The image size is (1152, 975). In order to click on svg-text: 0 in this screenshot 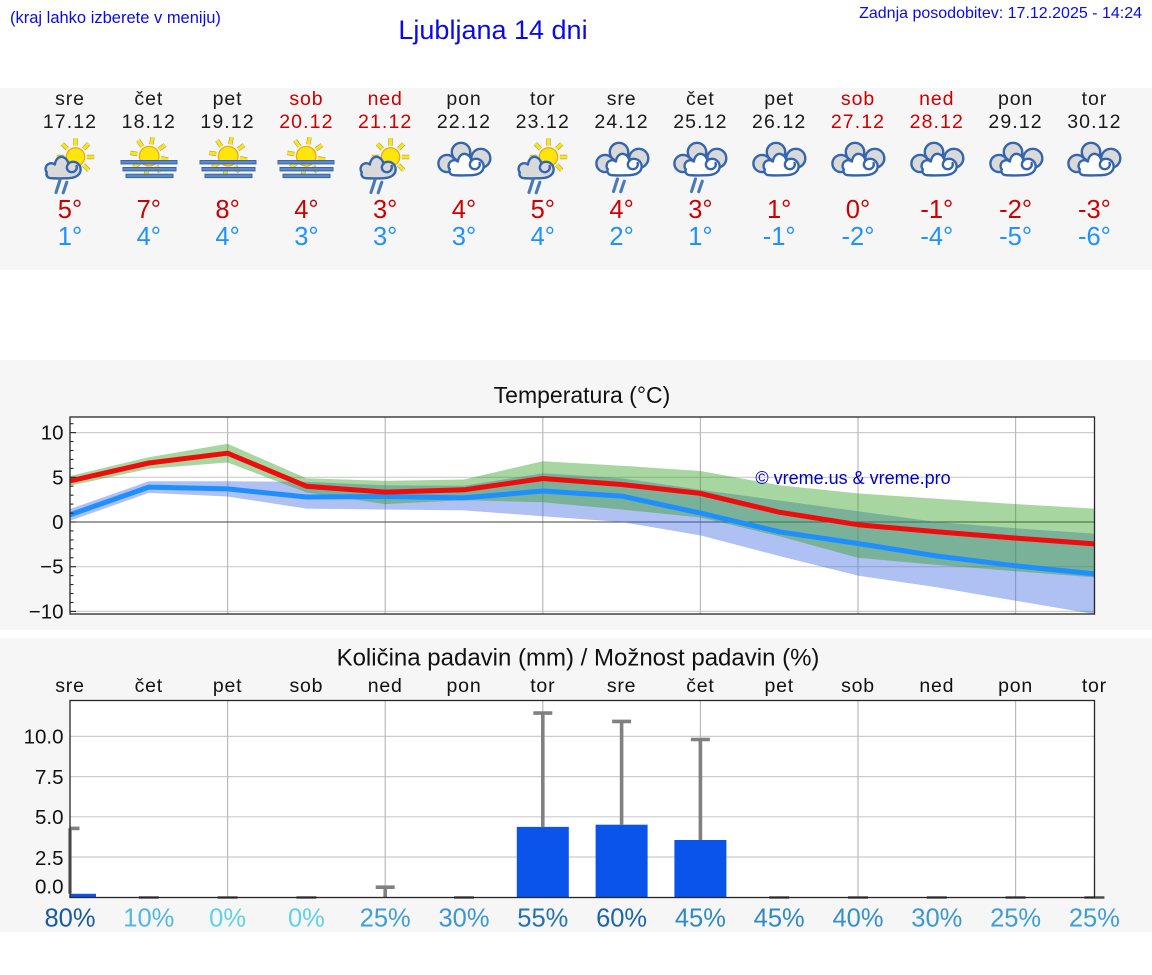, I will do `click(57, 522)`.